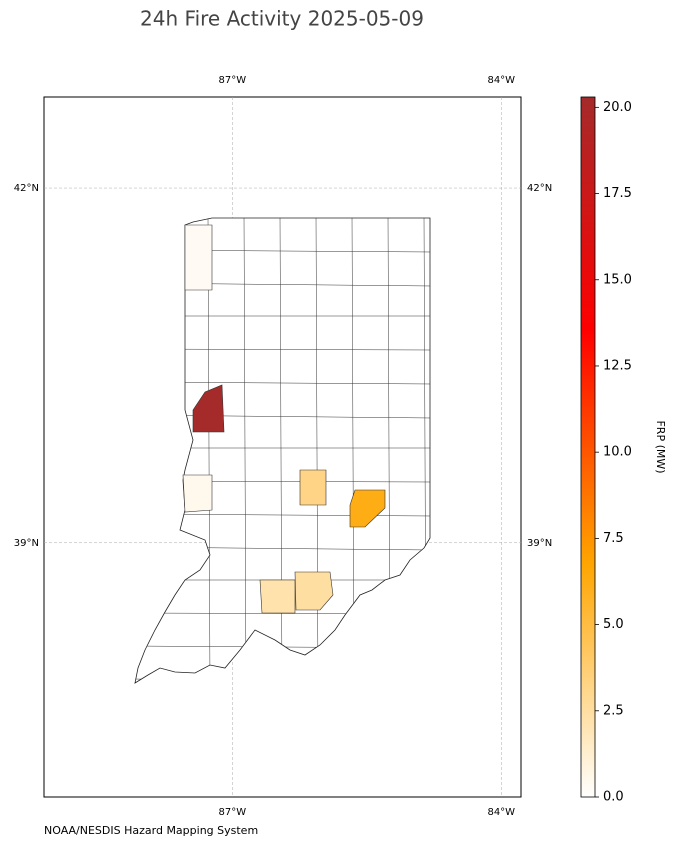  I want to click on source-note: NOAA/NESDIS Hazard Mapping System, so click(151, 830).